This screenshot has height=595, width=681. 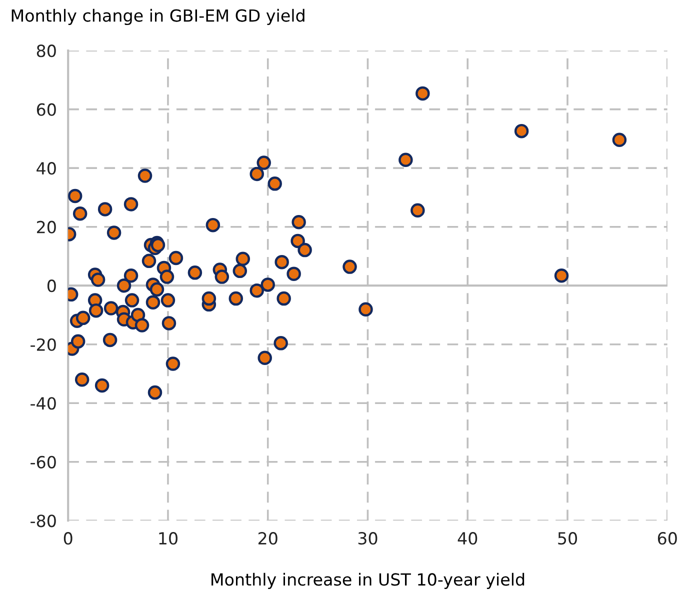 What do you see at coordinates (43, 521) in the screenshot?
I see `y-tick-label: -80` at bounding box center [43, 521].